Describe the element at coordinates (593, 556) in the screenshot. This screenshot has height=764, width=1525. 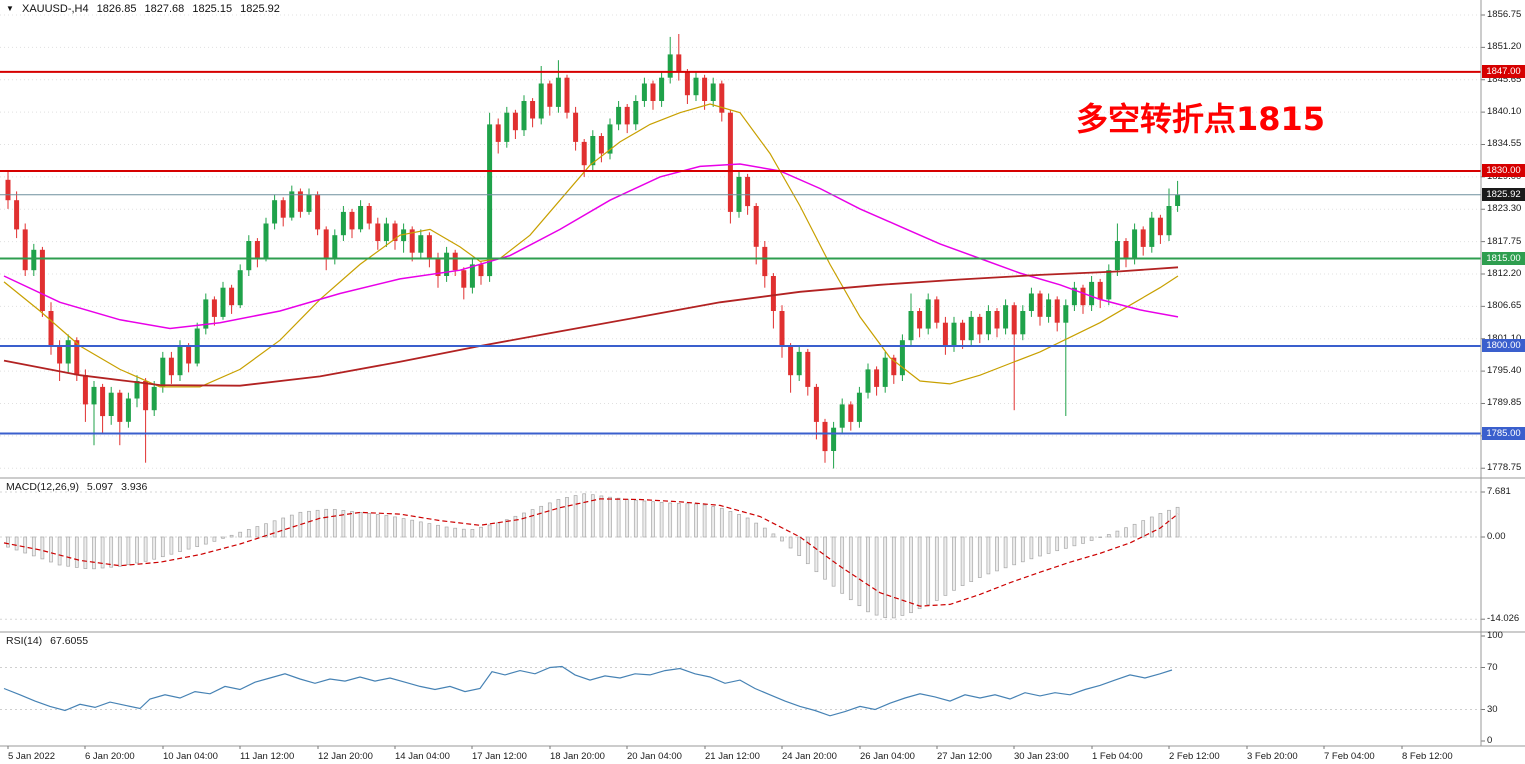
I see `macd-histogram` at that location.